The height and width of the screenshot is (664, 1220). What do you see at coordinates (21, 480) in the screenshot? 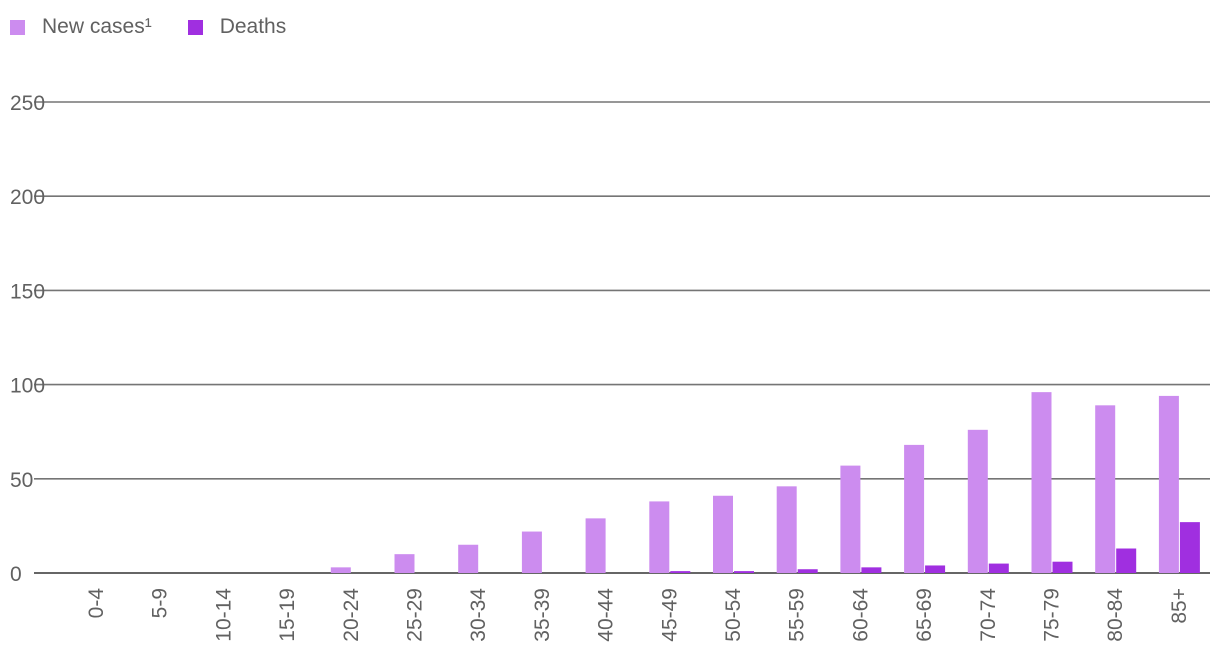
I see `y-tick-label-50: 50` at bounding box center [21, 480].